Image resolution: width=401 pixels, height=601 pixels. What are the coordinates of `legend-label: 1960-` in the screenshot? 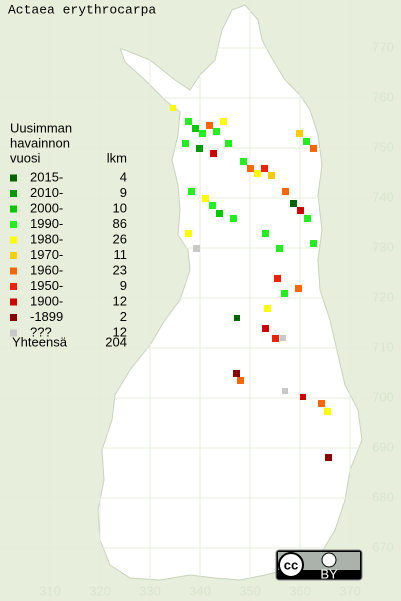 It's located at (46, 269).